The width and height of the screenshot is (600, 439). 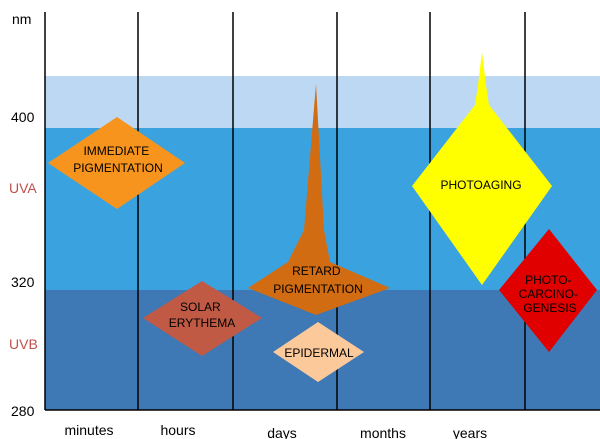 What do you see at coordinates (23, 344) in the screenshot?
I see `y-label-uvb: UVB` at bounding box center [23, 344].